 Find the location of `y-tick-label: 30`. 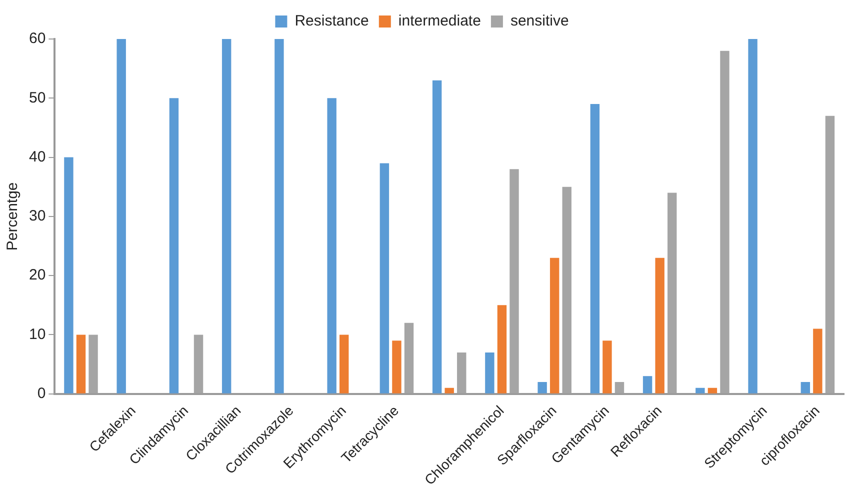

y-tick-label: 30 is located at coordinates (37, 216).